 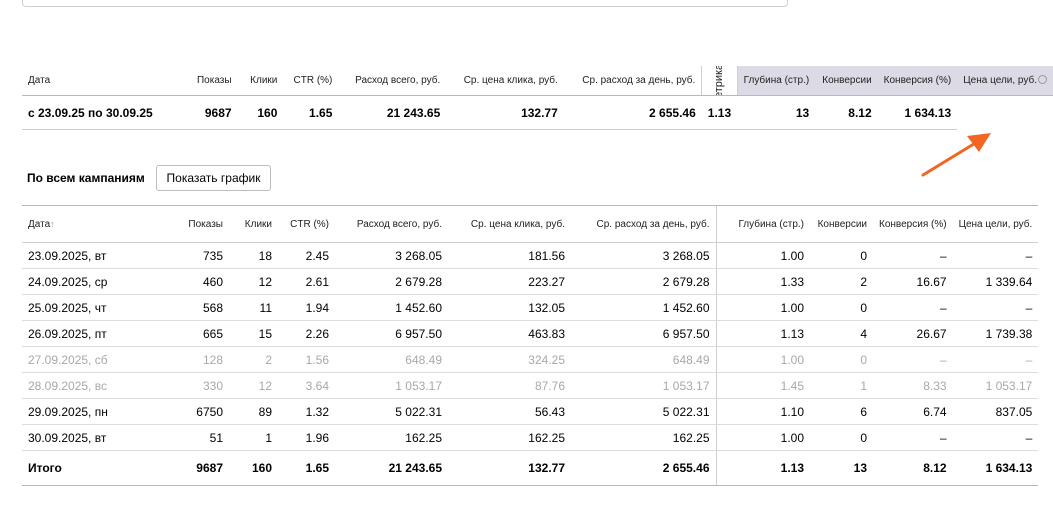 I want to click on cell-cpc: 56.43, so click(x=509, y=411).